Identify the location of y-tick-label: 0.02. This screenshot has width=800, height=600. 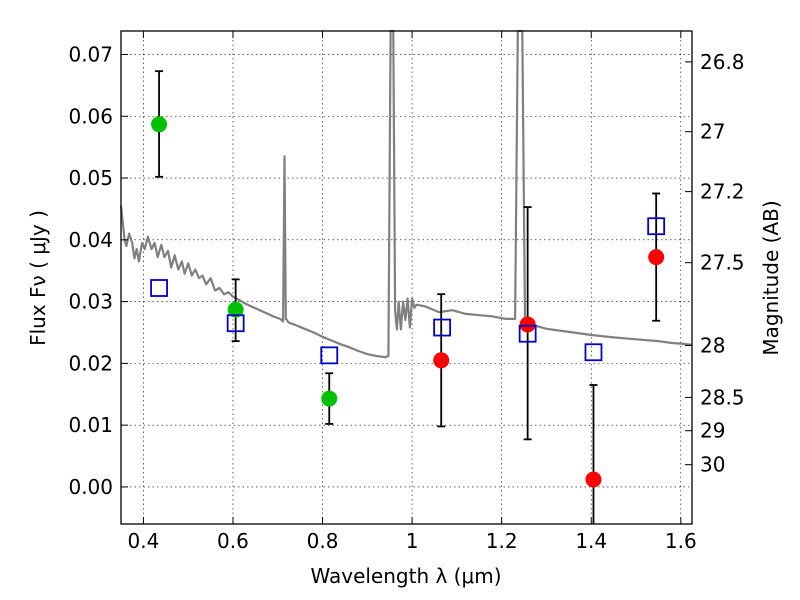
(90, 363).